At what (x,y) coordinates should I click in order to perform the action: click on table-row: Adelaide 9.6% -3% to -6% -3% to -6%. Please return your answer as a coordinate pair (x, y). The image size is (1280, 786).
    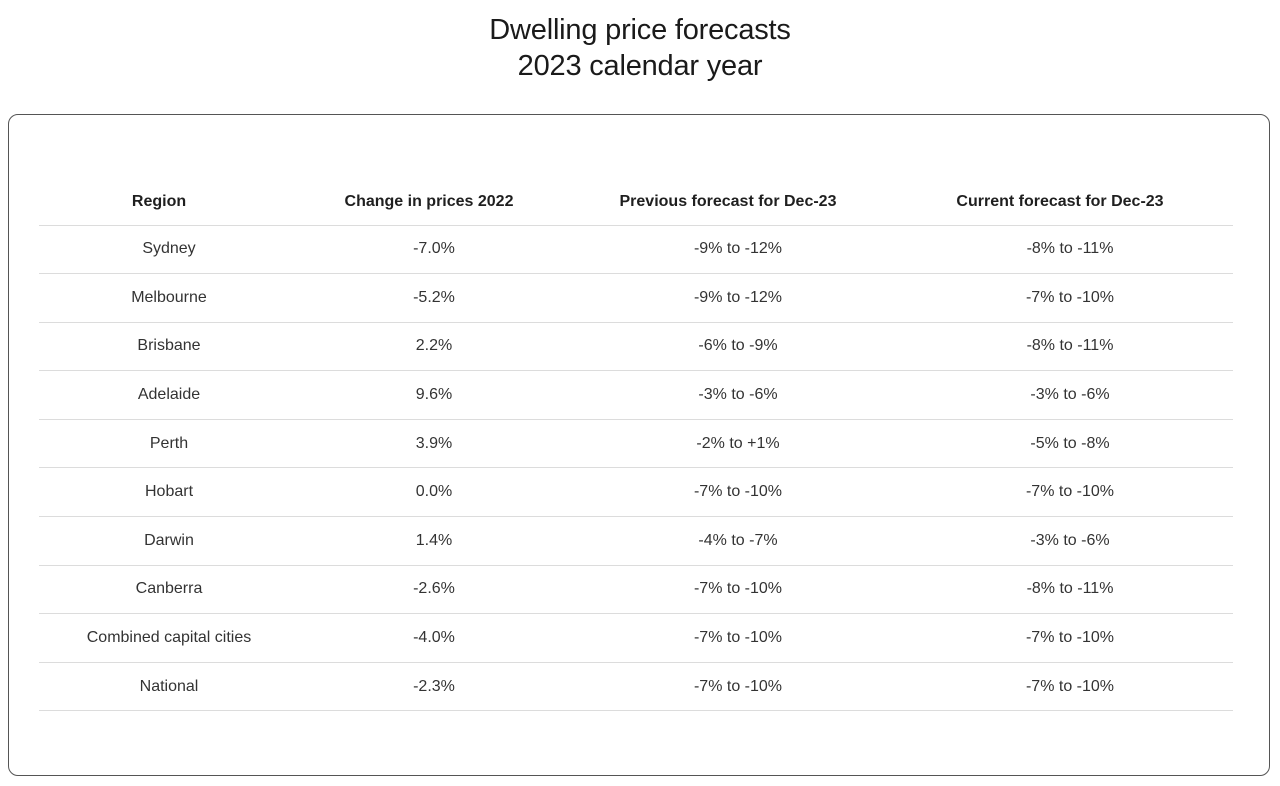
    Looking at the image, I should click on (636, 395).